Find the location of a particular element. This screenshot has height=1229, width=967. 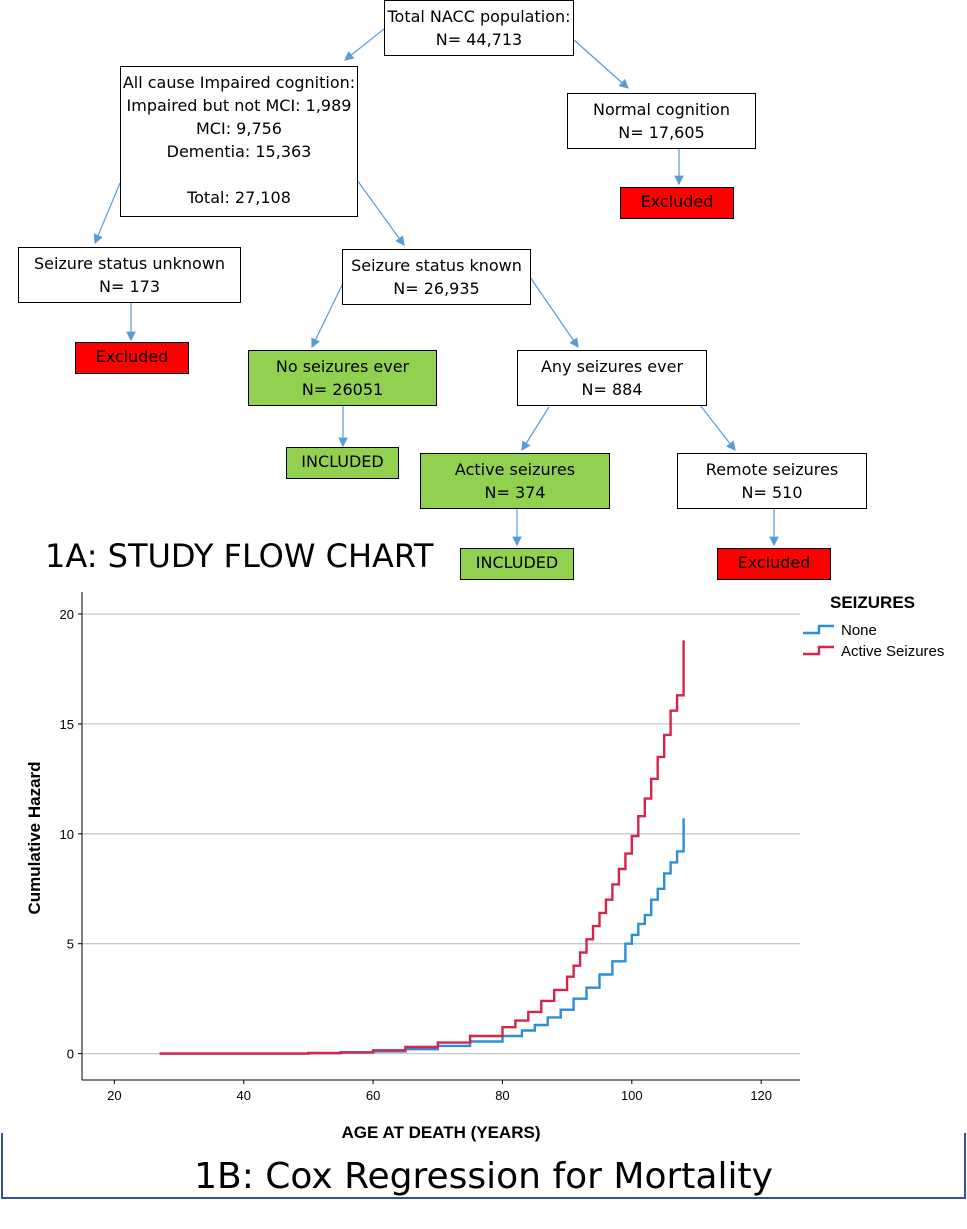

chart-title: 1B: Cox Regression for Mortality is located at coordinates (483, 1176).